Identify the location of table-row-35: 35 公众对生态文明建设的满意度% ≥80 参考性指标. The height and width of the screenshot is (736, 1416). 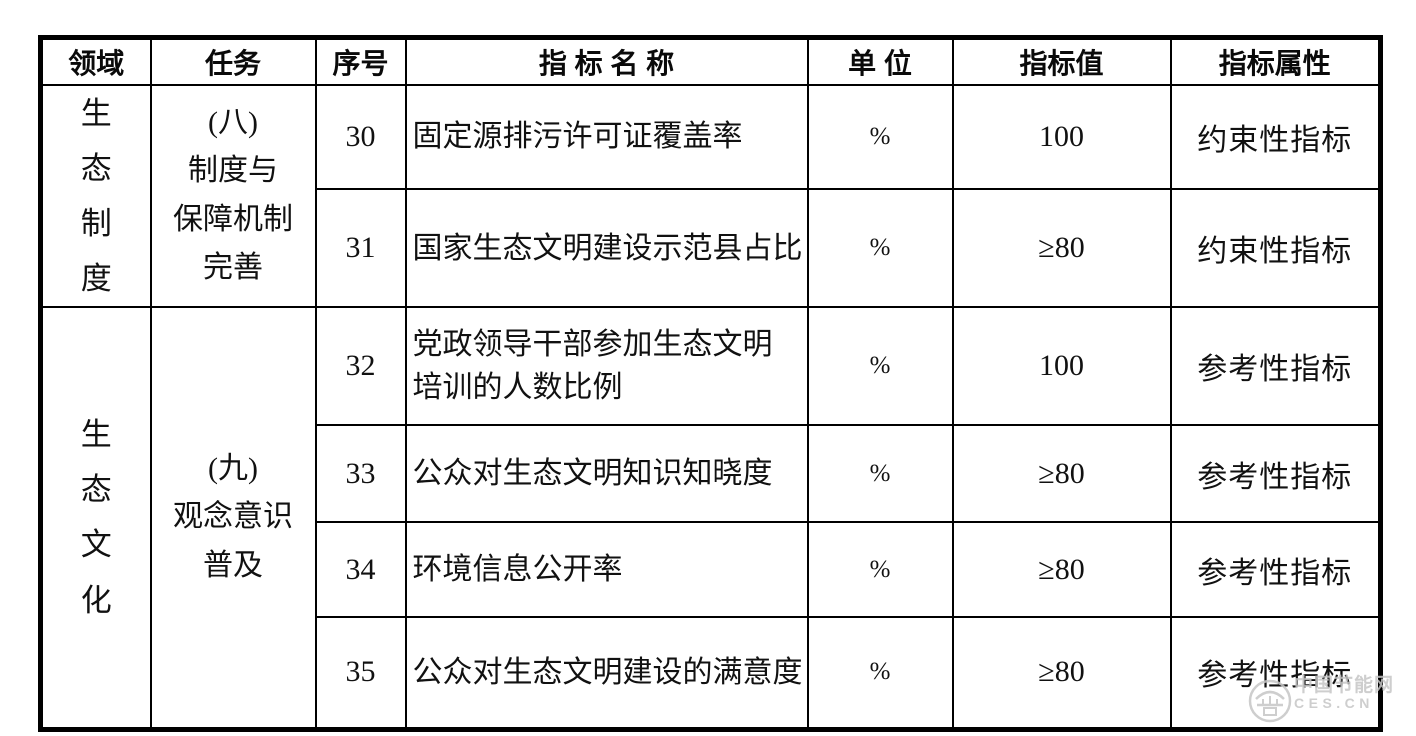
(711, 673).